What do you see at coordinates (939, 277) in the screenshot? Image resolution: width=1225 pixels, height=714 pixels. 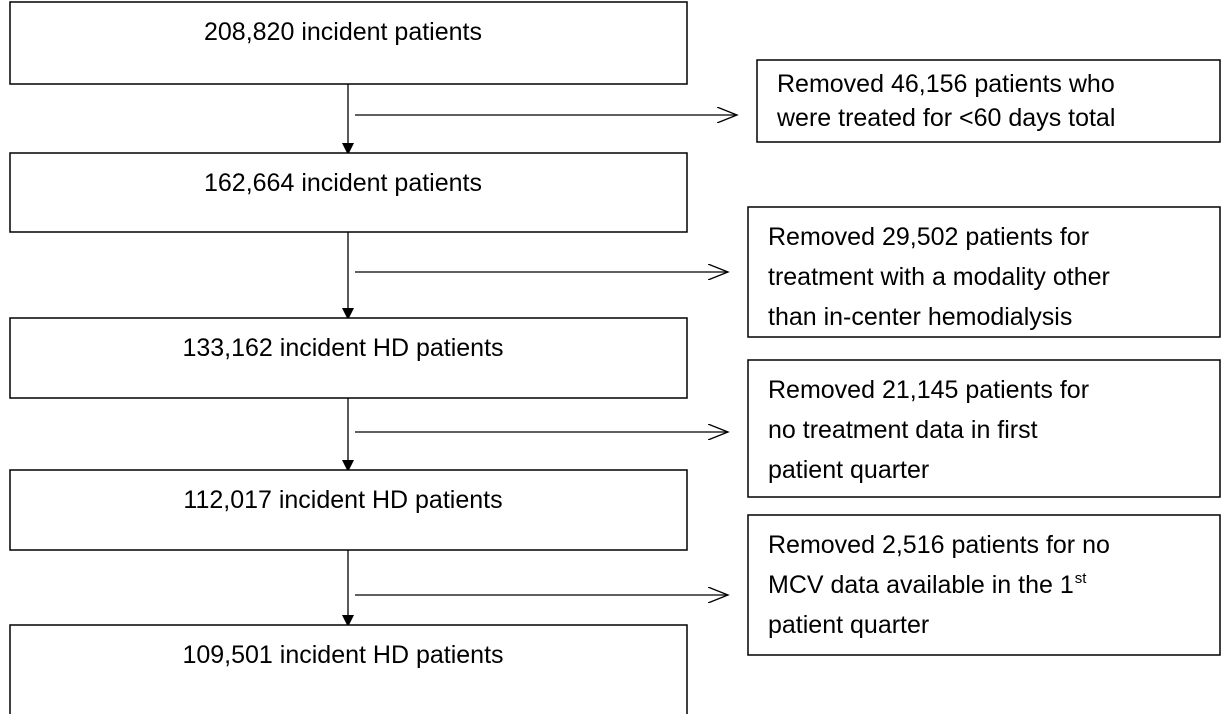 I see `exclusion-text: treatment with a modality other` at bounding box center [939, 277].